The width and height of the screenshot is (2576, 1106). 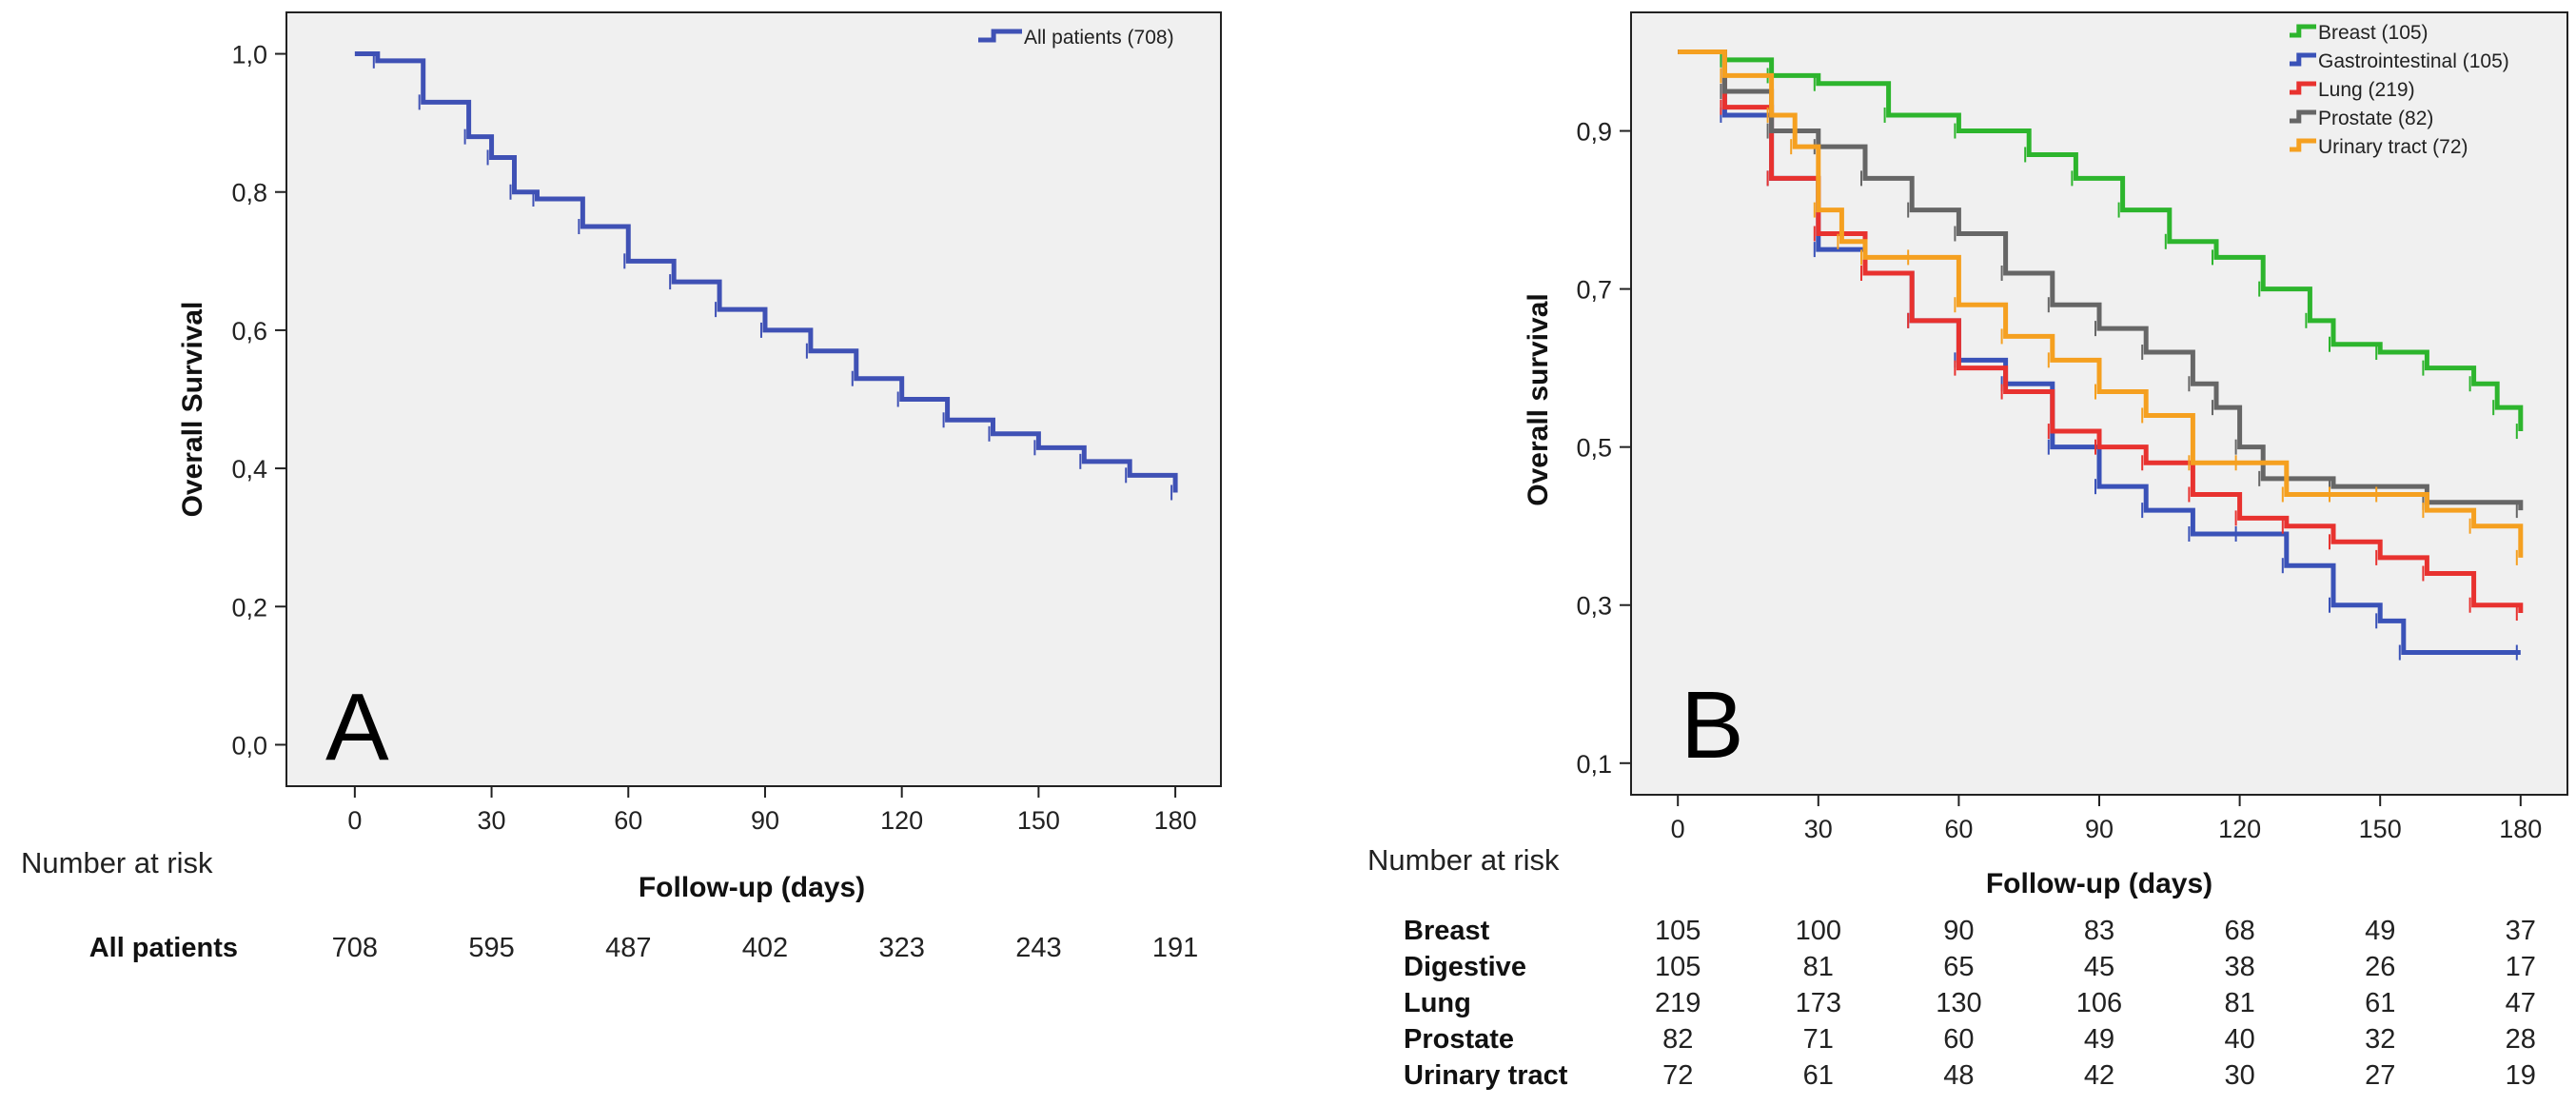 I want to click on panel-a-risk-value-all-patients: 487, so click(x=628, y=948).